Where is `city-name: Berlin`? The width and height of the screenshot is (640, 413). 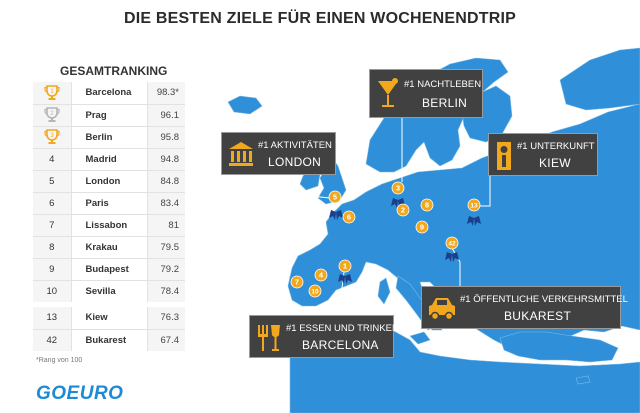
city-name: Berlin is located at coordinates (109, 136).